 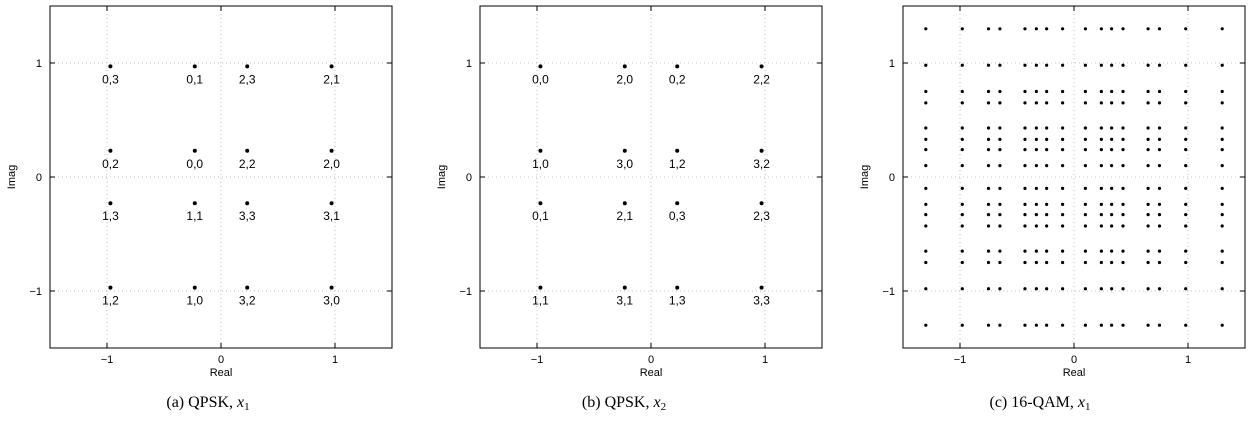 What do you see at coordinates (765, 360) in the screenshot?
I see `x-tick-label: 1` at bounding box center [765, 360].